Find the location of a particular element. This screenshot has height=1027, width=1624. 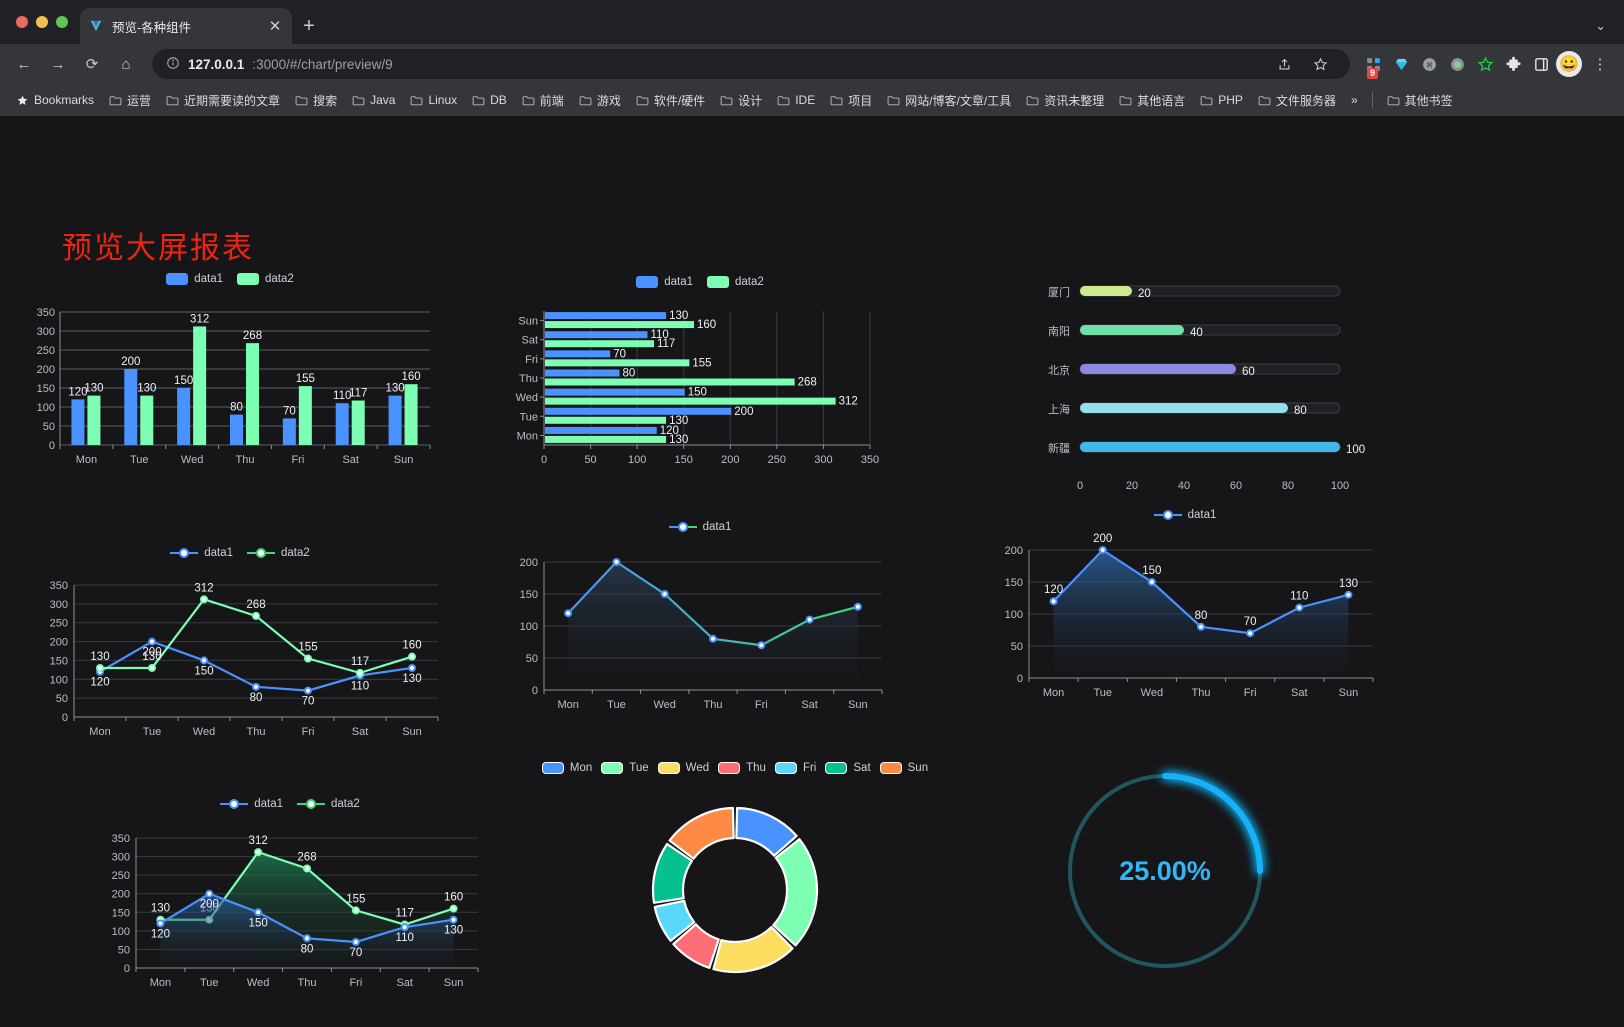

bookmark-folder: 软件/硬件 is located at coordinates (670, 100).